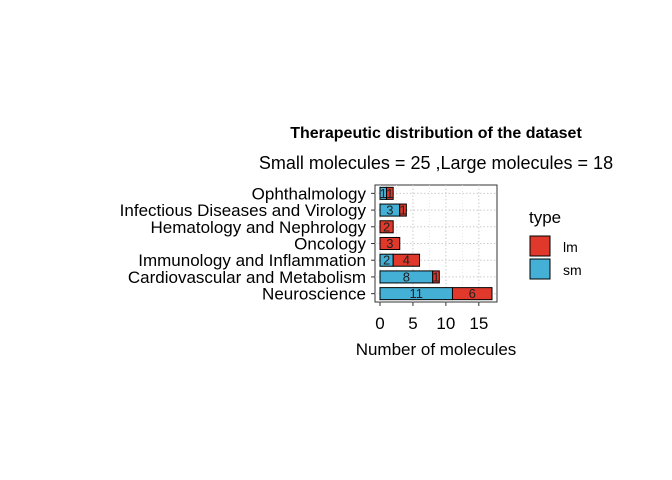 Image resolution: width=672 pixels, height=480 pixels. What do you see at coordinates (540, 246) in the screenshot?
I see `legend-swatch-lm` at bounding box center [540, 246].